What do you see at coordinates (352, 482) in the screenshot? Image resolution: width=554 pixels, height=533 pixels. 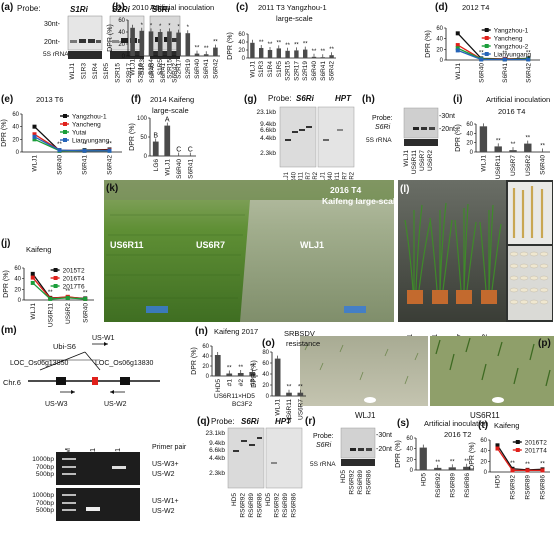 I see `lane-label: RS6R92` at bounding box center [352, 482].